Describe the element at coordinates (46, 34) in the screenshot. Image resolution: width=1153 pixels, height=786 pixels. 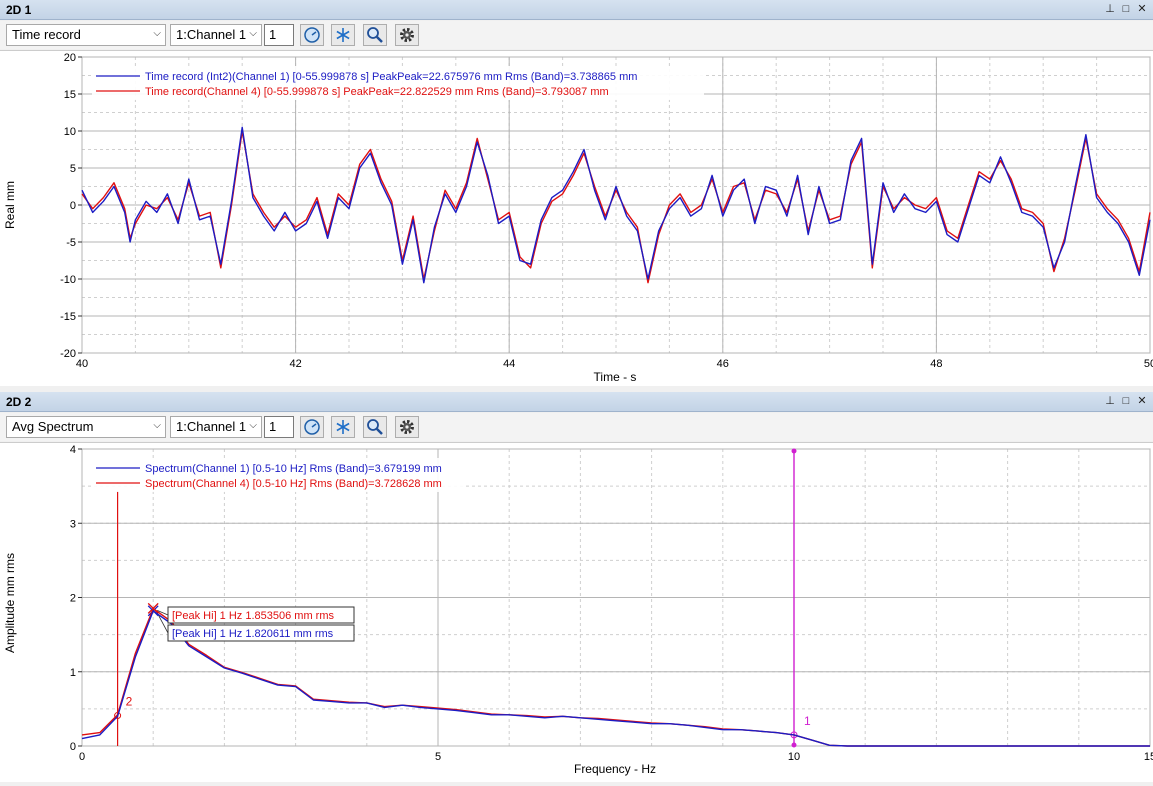
I see `view-type-value: Time record` at that location.